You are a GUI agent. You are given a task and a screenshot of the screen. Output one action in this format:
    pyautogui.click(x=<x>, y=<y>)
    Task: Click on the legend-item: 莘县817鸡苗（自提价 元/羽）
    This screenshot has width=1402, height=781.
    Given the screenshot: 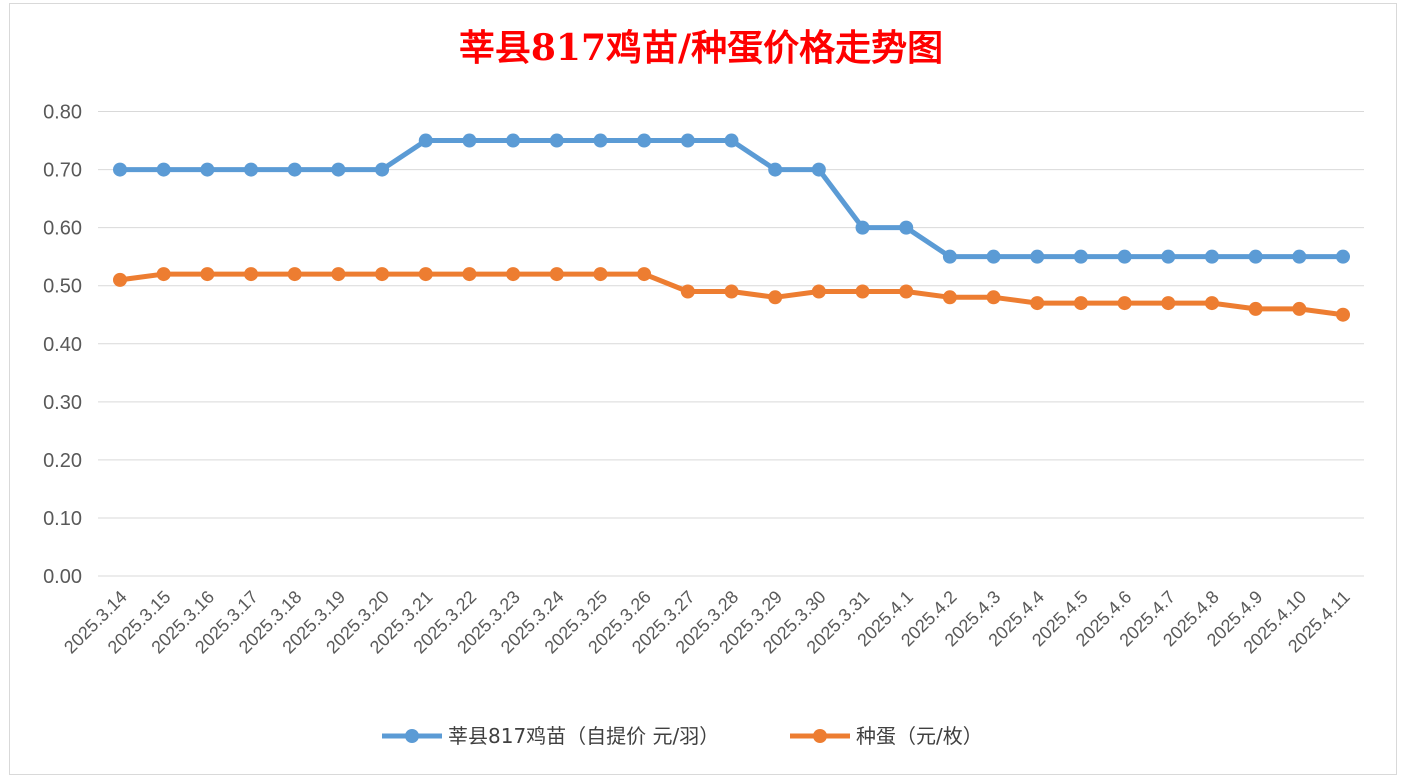 What is the action you would take?
    pyautogui.click(x=550, y=736)
    